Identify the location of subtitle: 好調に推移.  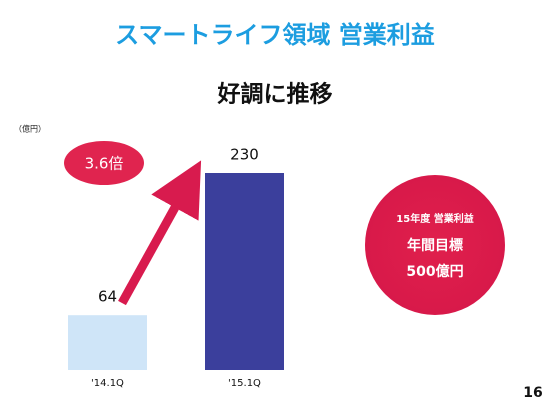
(275, 94).